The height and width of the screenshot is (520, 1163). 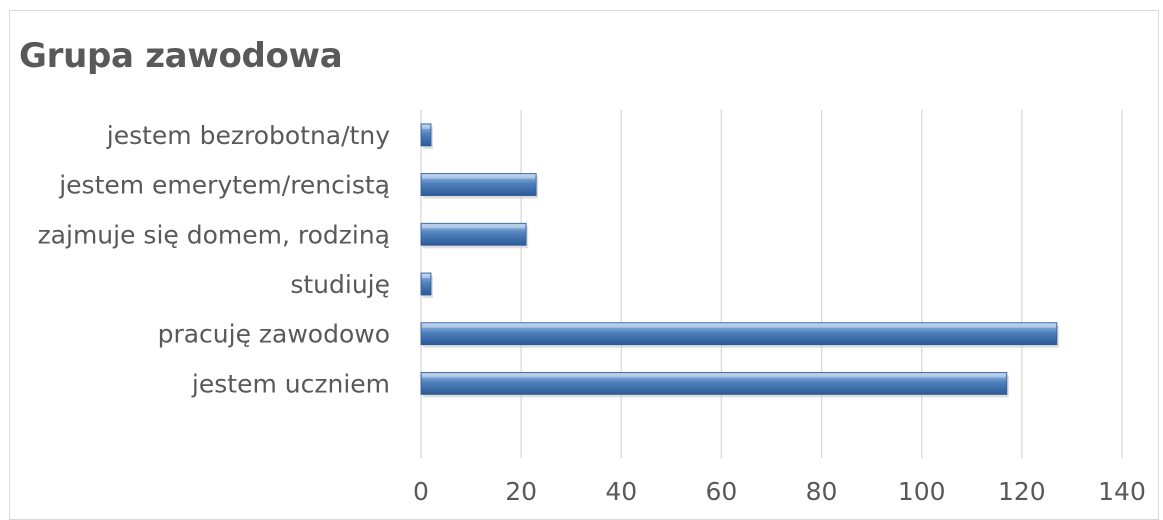 What do you see at coordinates (248, 135) in the screenshot?
I see `category-label: jestem bezrobotna/tny` at bounding box center [248, 135].